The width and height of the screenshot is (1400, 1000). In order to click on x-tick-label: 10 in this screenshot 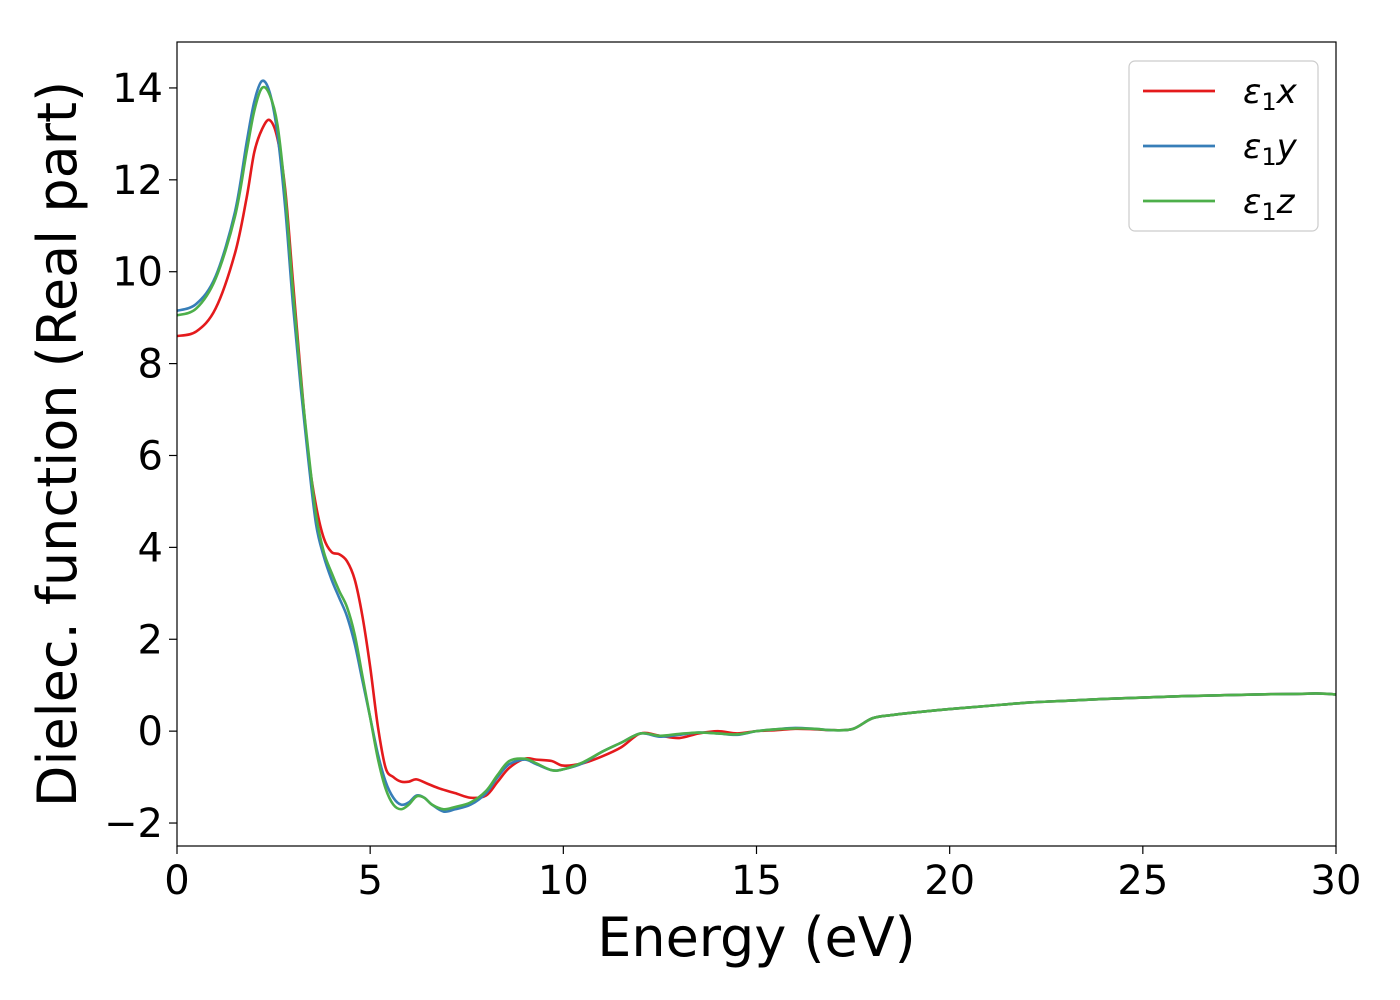, I will do `click(563, 881)`.